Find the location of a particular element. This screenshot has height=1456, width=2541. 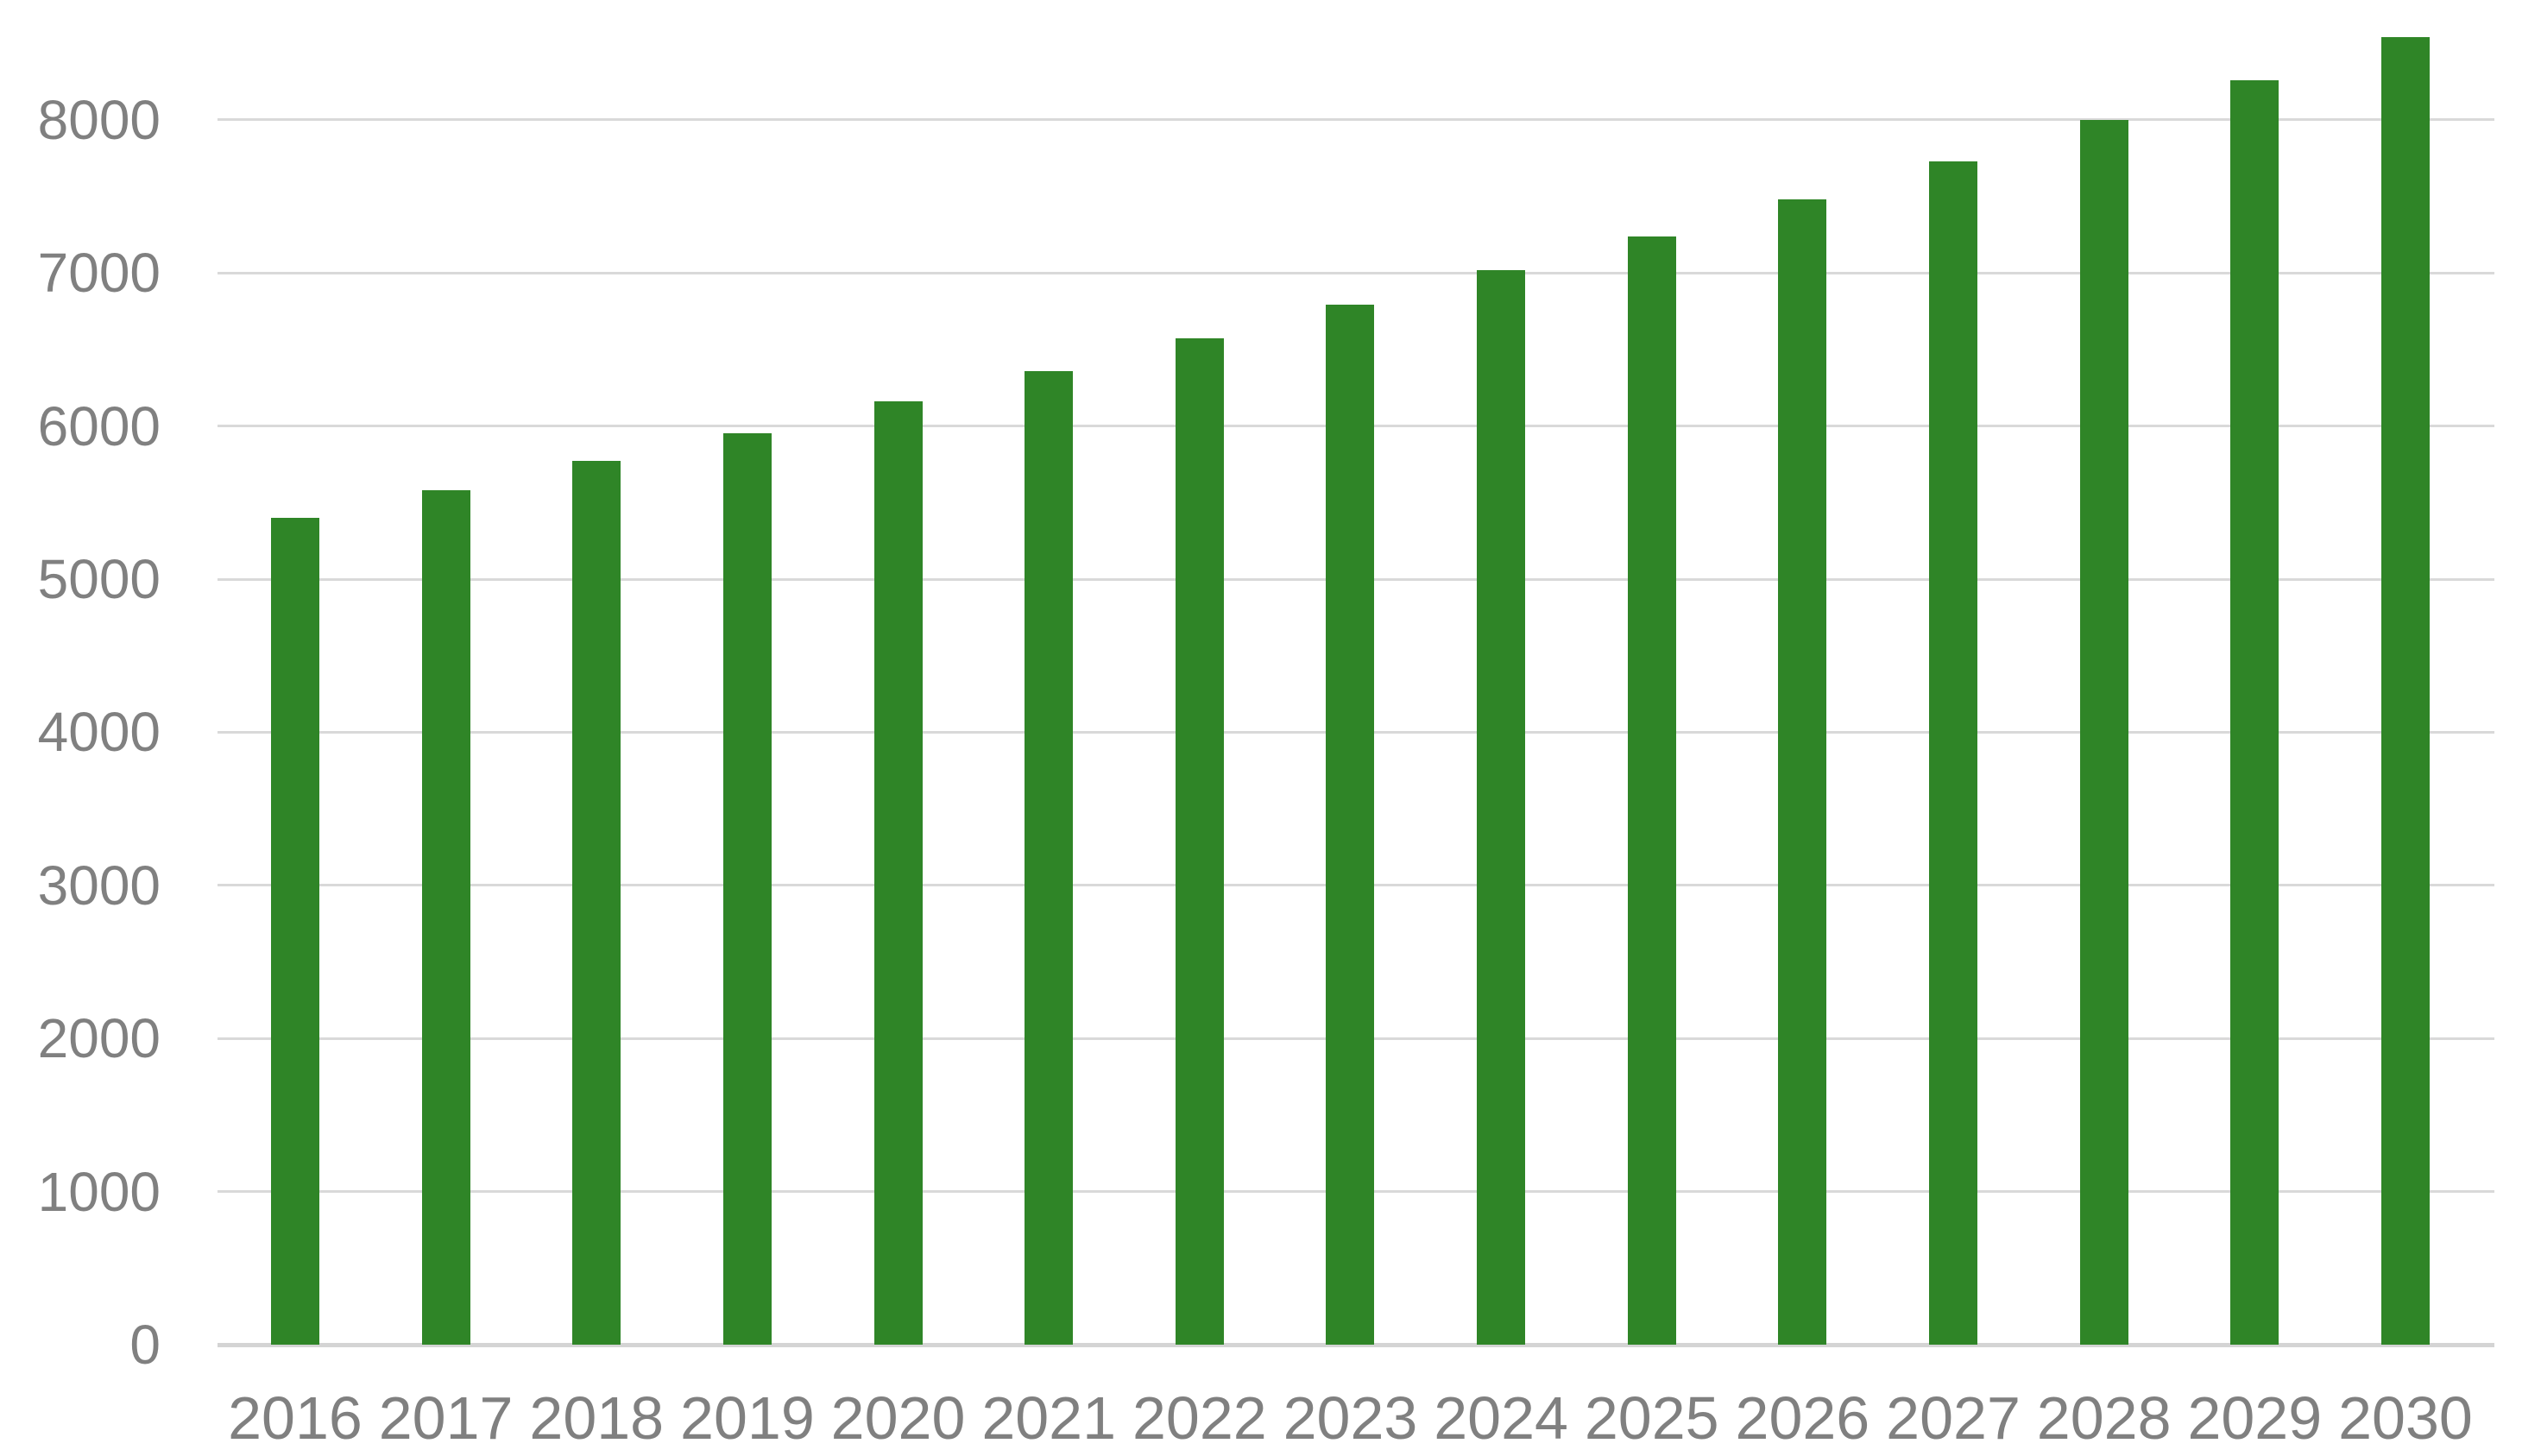

y-tick-label-3000: 3000 is located at coordinates (99, 886).